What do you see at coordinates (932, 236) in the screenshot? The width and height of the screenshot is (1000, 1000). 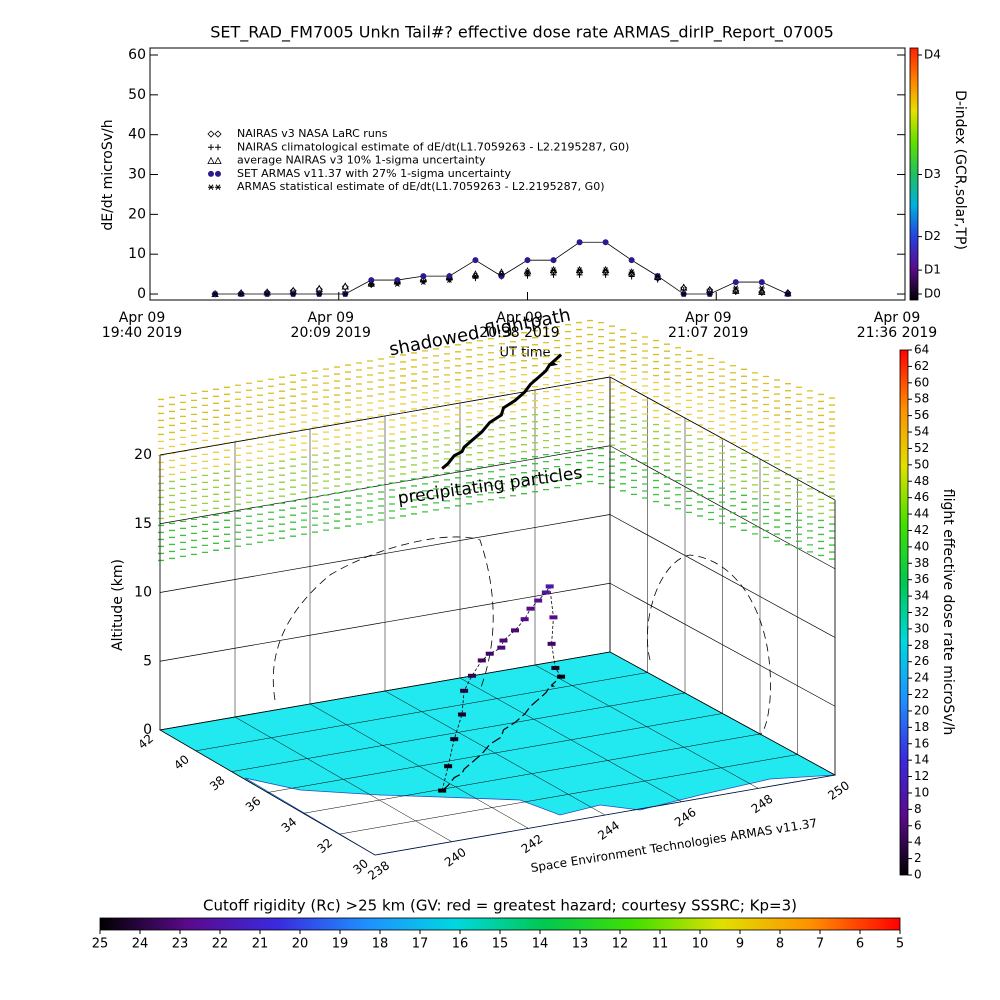 I see `colorbar-tick-label: D2` at bounding box center [932, 236].